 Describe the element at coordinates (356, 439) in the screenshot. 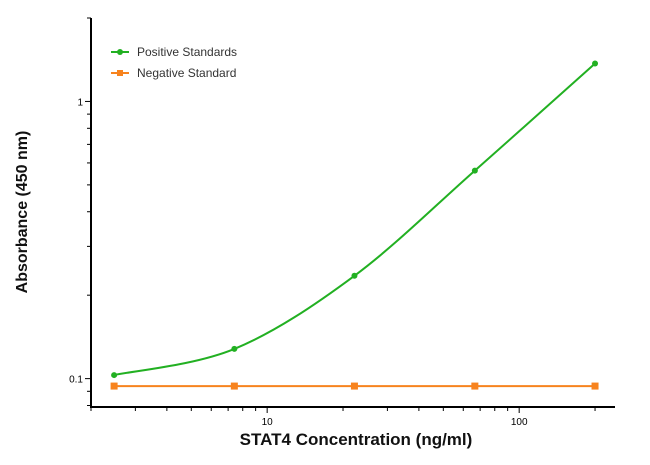

I see `x-axis-label: STAT4 Concentration (ng/ml)` at that location.